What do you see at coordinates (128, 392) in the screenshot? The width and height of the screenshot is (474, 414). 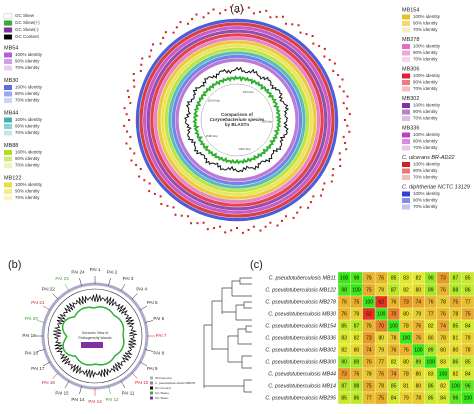 I see `pai-label: PAI 11` at bounding box center [128, 392].